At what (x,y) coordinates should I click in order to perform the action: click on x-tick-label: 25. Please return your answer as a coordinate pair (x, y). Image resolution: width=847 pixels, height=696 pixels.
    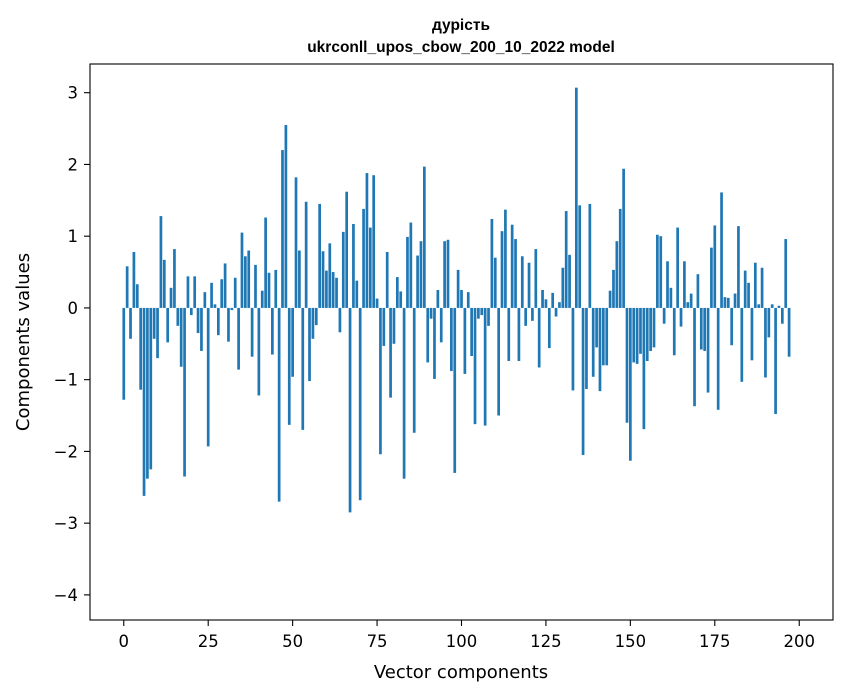
    Looking at the image, I should click on (208, 641).